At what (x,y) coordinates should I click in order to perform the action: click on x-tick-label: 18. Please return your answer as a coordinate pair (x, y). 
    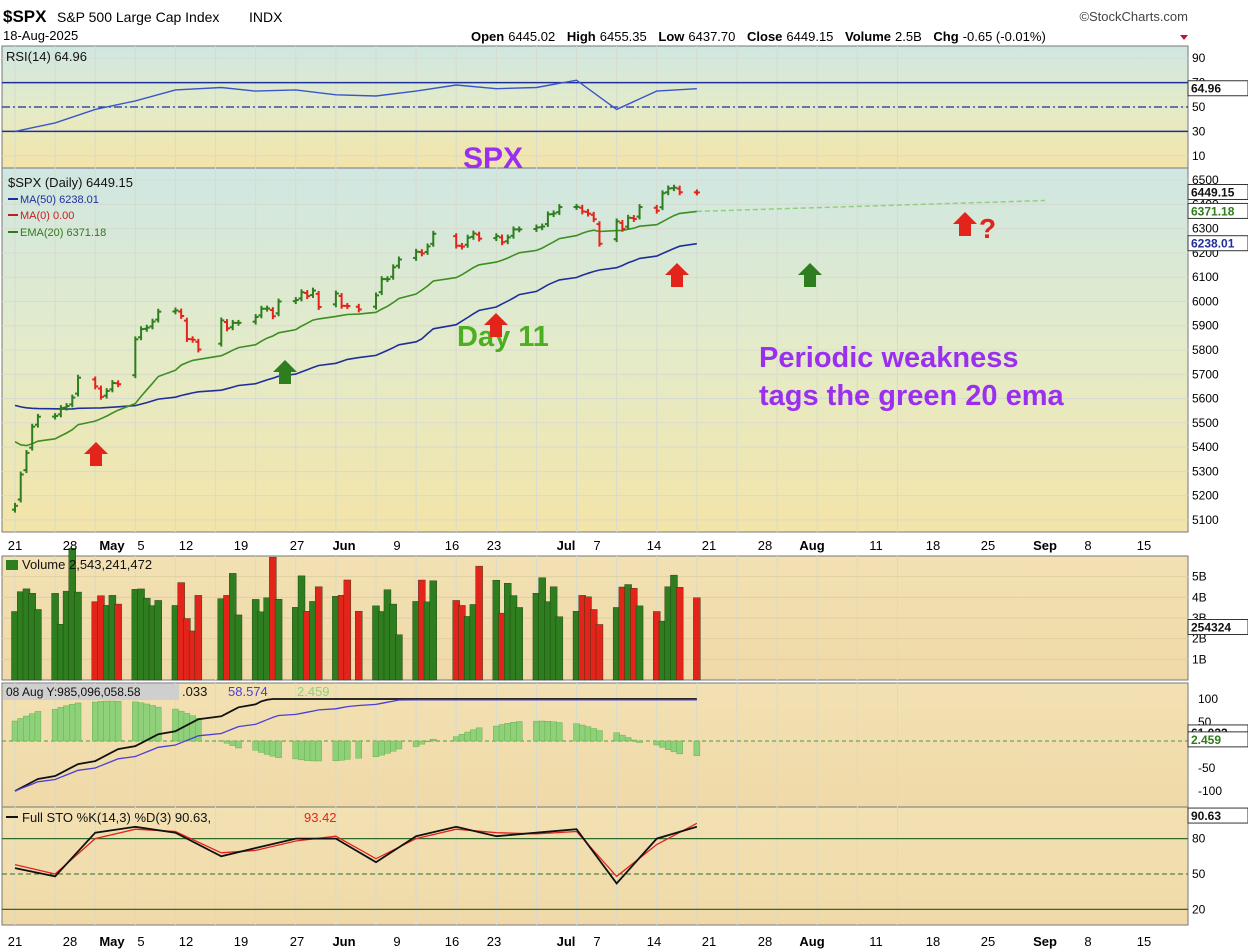
    Looking at the image, I should click on (933, 941).